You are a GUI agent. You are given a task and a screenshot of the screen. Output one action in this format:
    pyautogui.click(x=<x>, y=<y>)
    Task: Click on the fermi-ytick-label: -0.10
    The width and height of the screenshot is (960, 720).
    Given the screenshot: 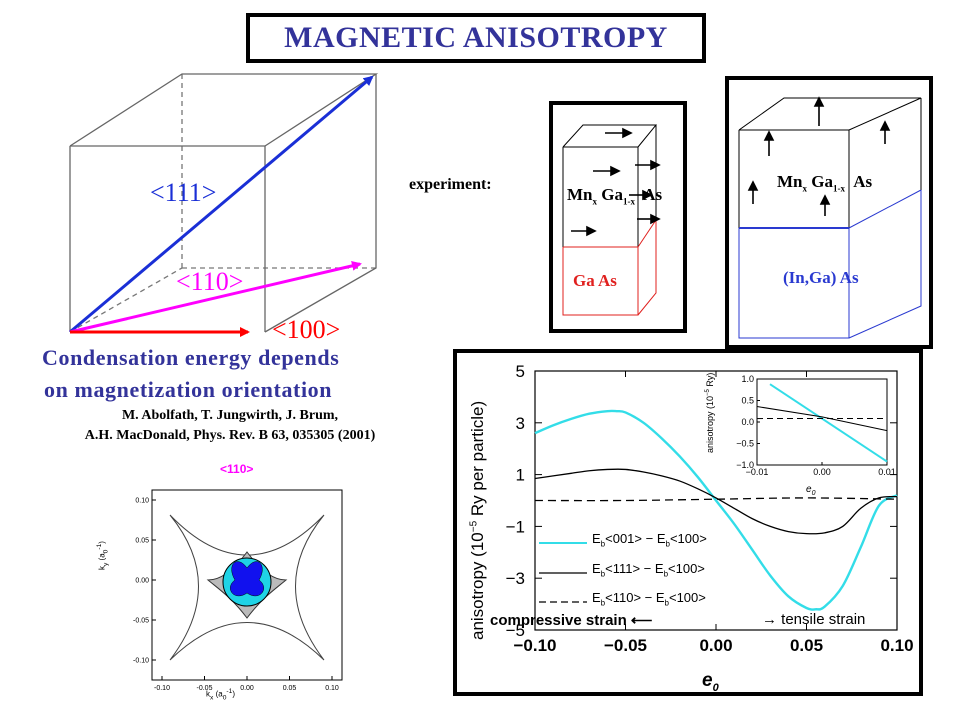 What is the action you would take?
    pyautogui.click(x=141, y=661)
    